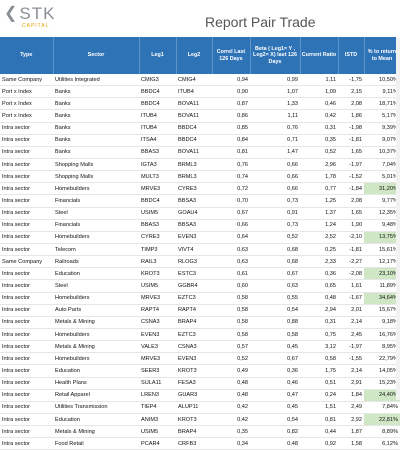  Describe the element at coordinates (194, 274) in the screenshot. I see `cell-leg2: ESTC3` at that location.